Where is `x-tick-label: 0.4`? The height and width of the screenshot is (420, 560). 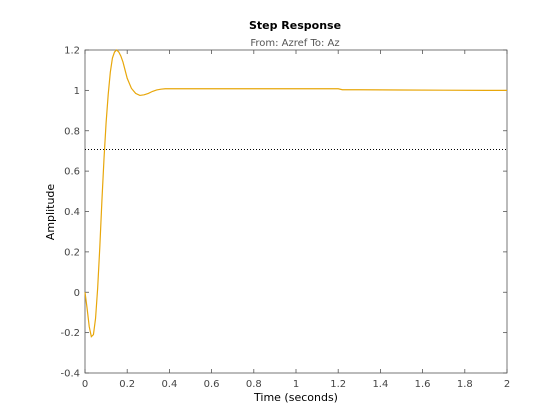 x-tick-label: 0.4 is located at coordinates (169, 384).